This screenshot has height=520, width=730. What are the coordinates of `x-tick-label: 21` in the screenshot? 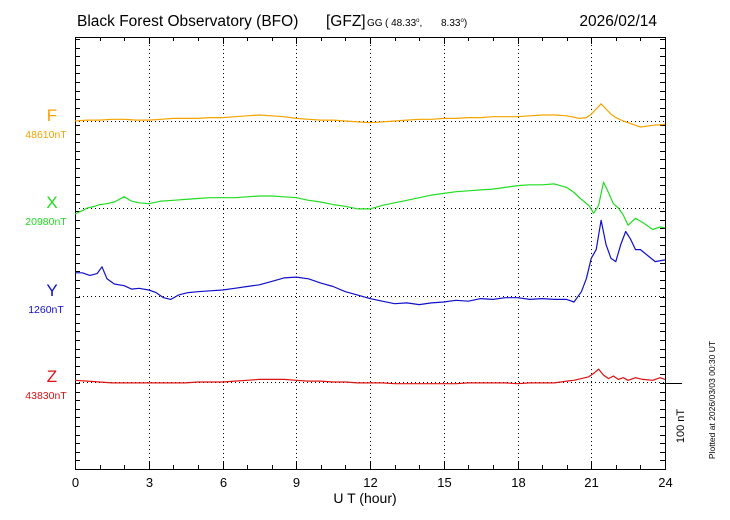 It's located at (591, 482).